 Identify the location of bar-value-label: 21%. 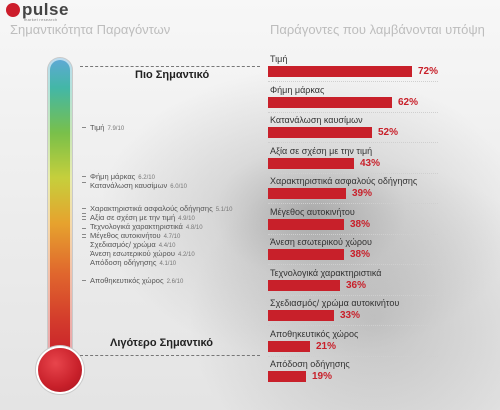
(326, 346).